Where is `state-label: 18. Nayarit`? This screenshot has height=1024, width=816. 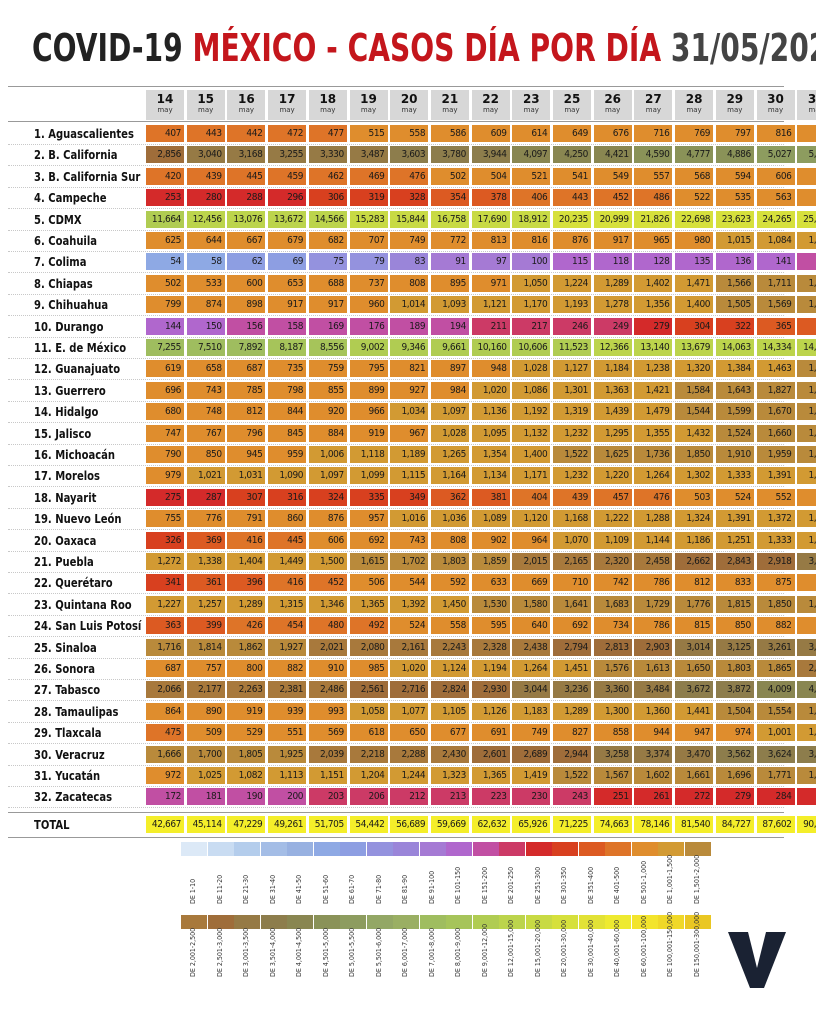 state-label: 18. Nayarit is located at coordinates (65, 497).